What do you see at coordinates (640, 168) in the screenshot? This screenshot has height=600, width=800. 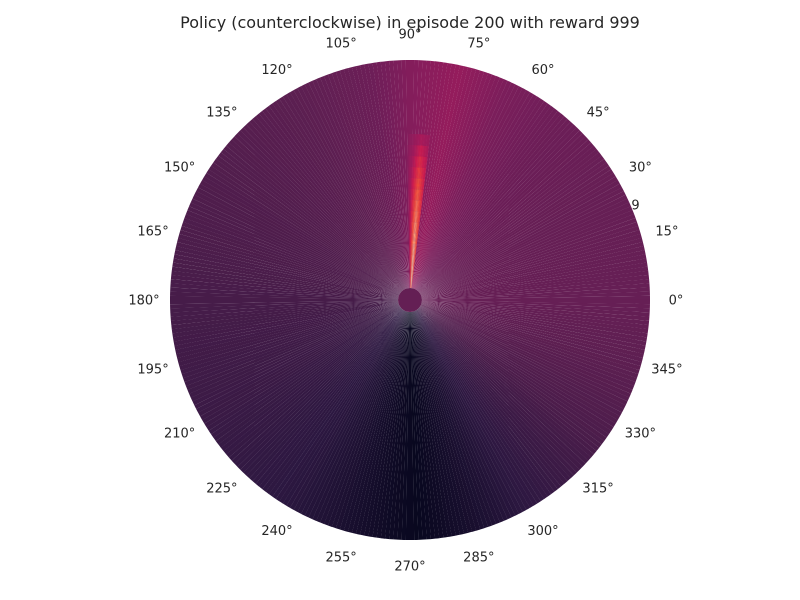 I see `angle-tick-label: 30°` at bounding box center [640, 168].